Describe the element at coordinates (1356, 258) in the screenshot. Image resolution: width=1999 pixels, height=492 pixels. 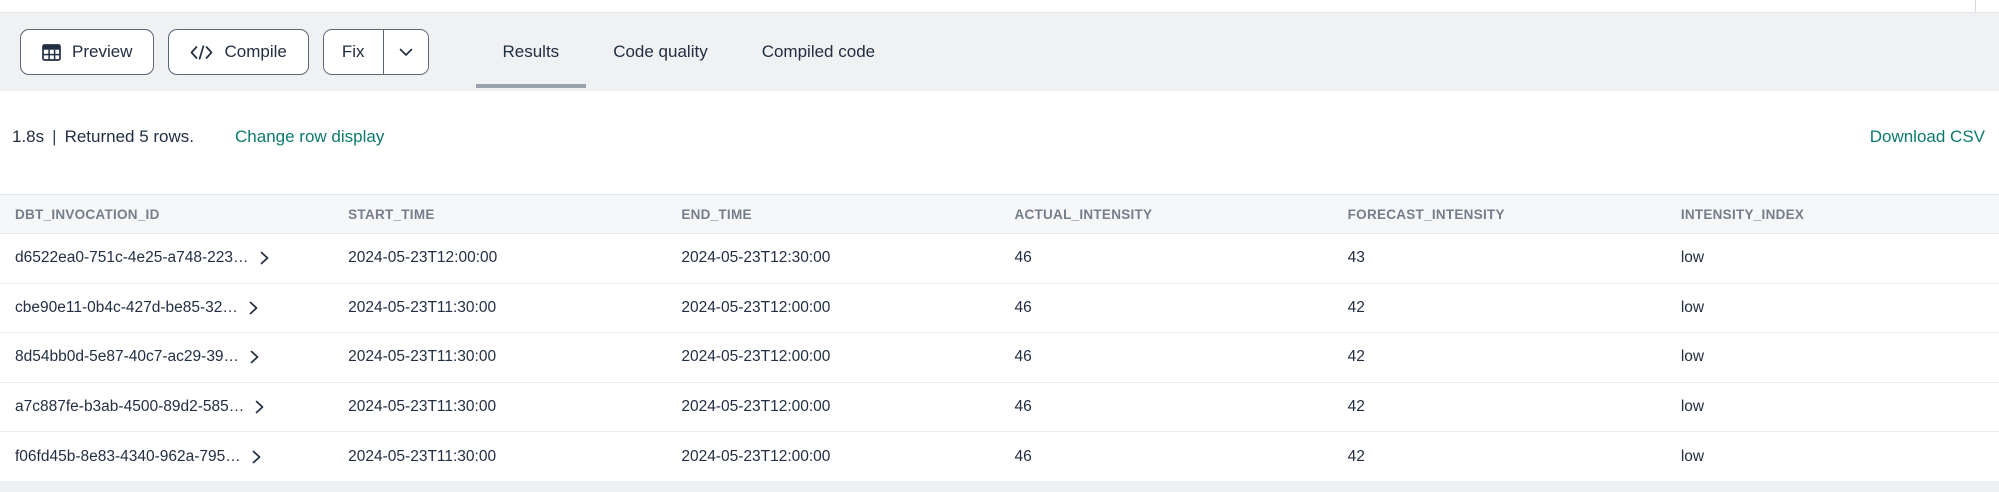
I see `cell-forecast-intensity: 43` at that location.